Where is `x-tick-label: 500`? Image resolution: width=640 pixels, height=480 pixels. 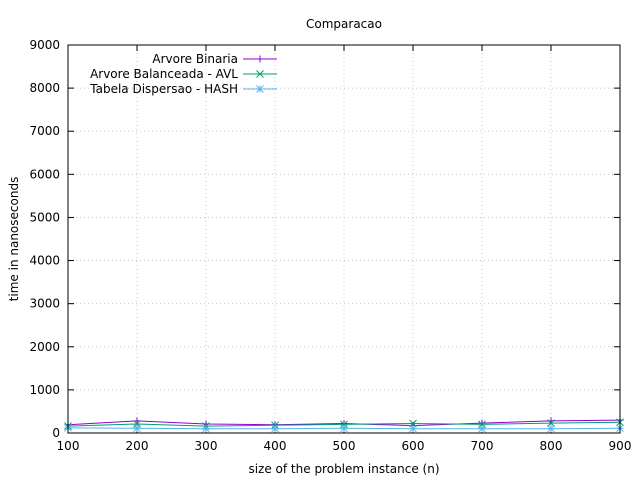
x-tick-label: 500 is located at coordinates (344, 446).